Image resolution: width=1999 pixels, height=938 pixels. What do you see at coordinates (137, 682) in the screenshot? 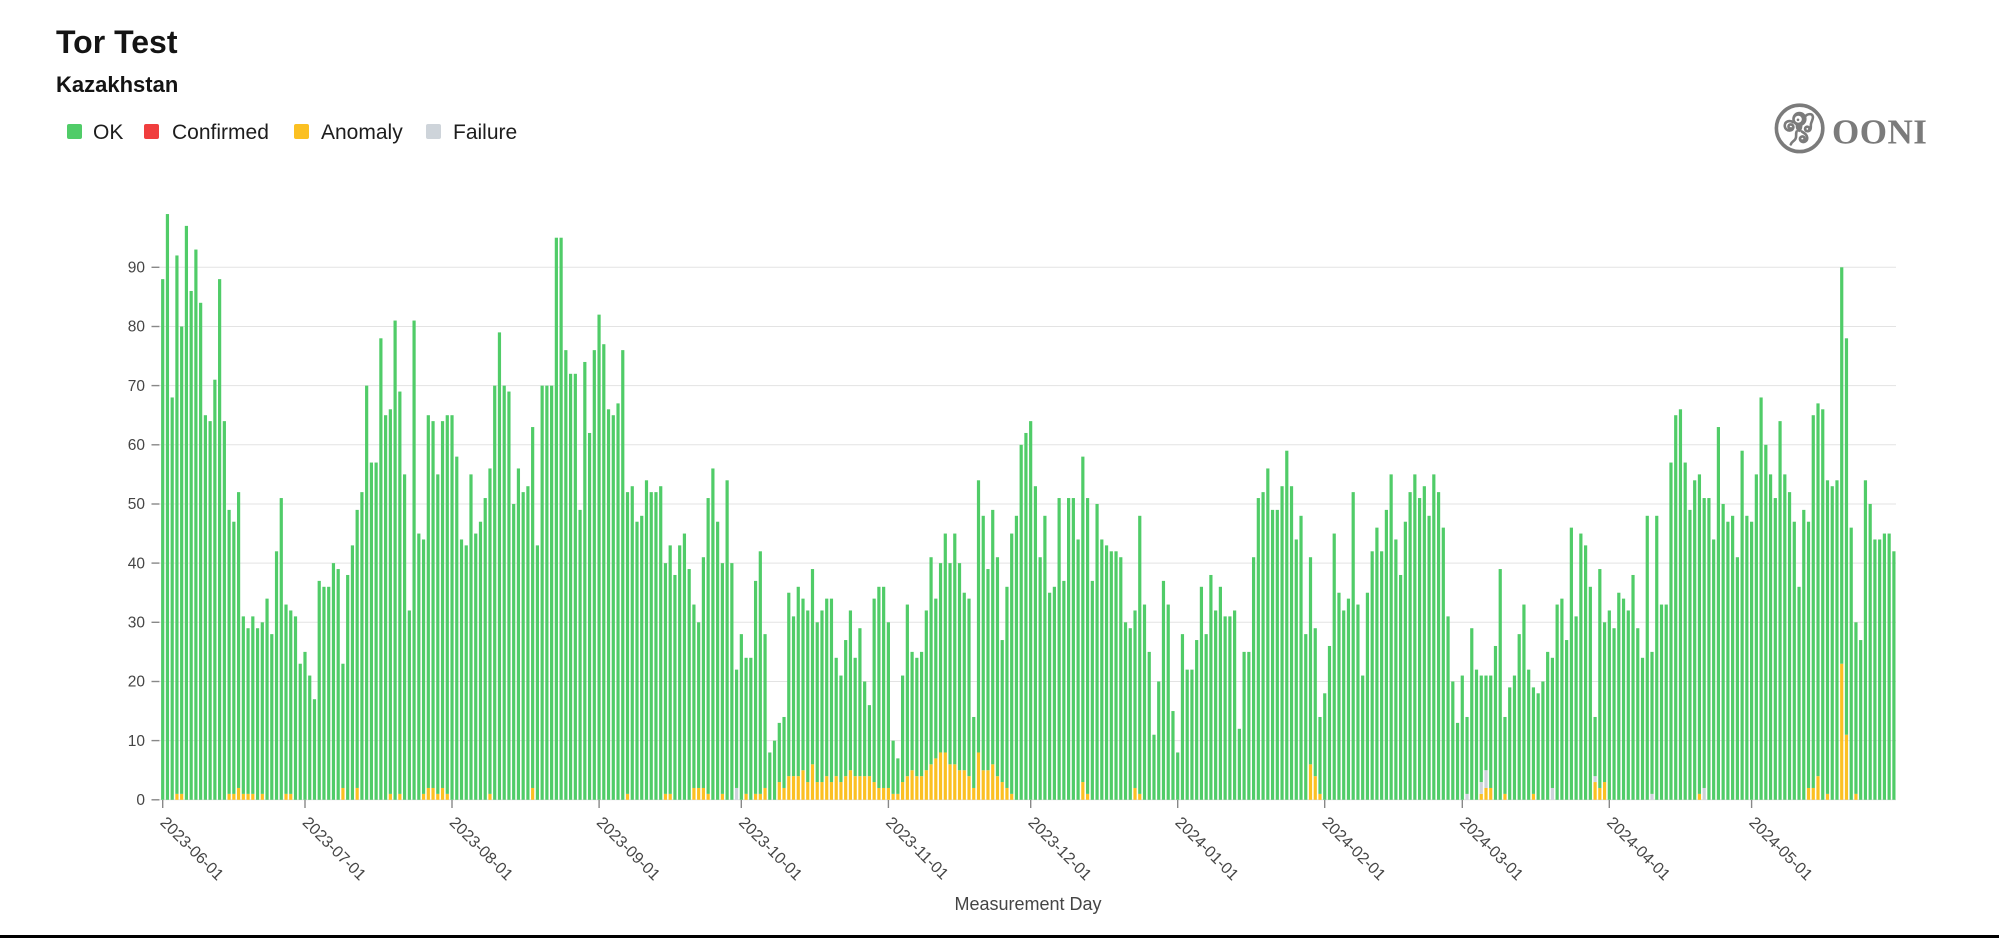
I see `svg-text: 20` at bounding box center [137, 682].